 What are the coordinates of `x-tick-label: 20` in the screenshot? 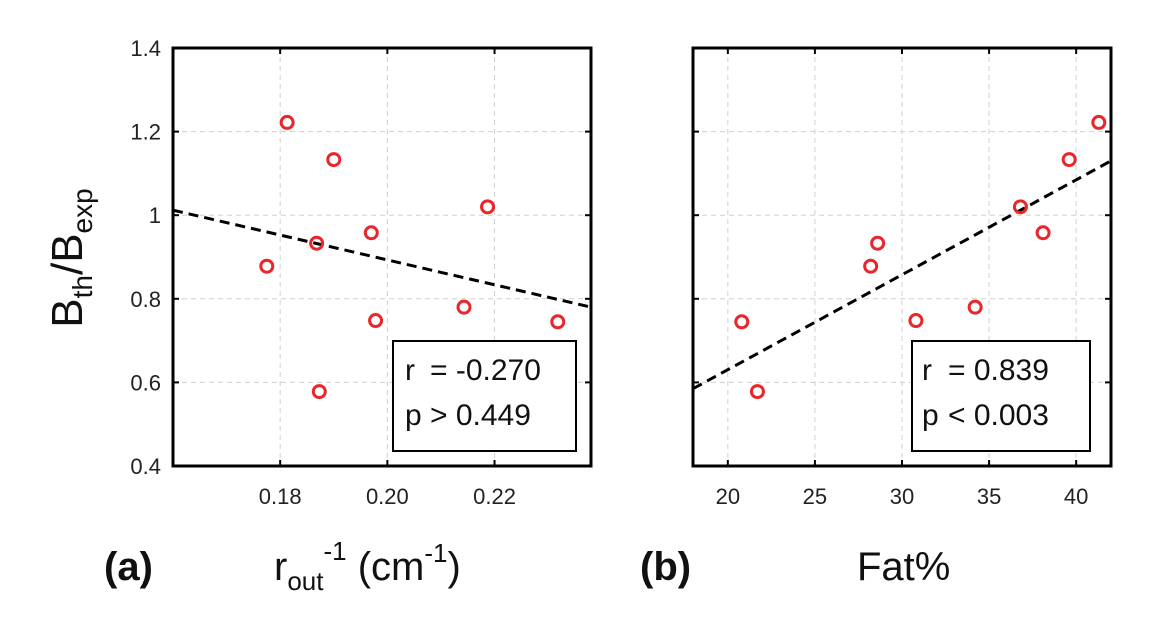 It's located at (728, 496).